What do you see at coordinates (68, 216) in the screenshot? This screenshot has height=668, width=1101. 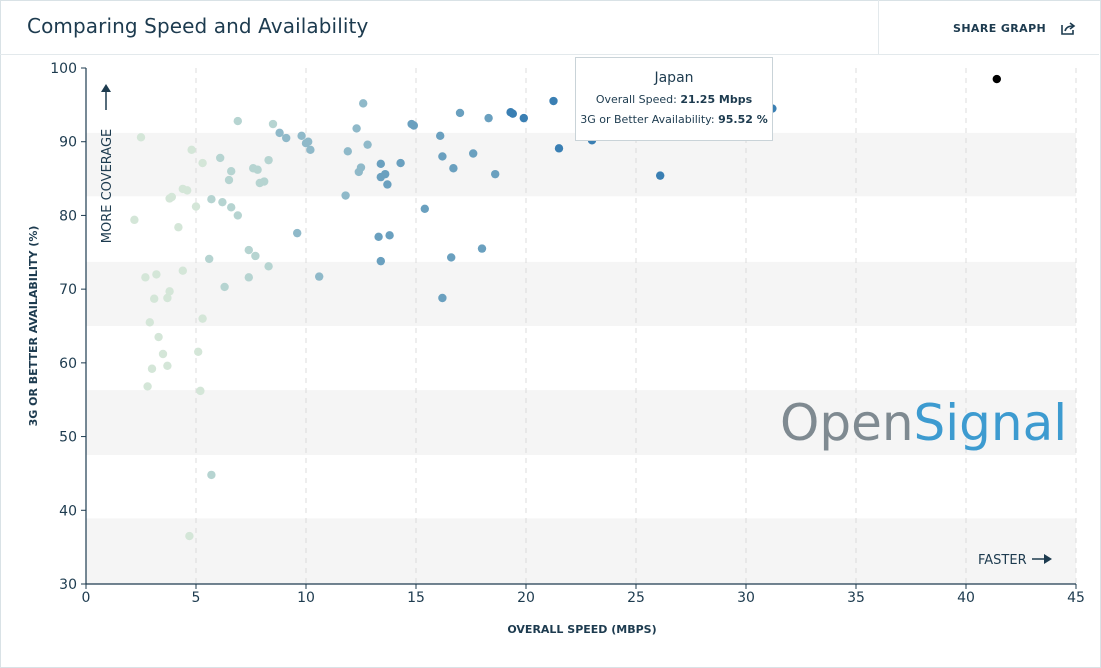 I see `y-tick-label: 80` at bounding box center [68, 216].